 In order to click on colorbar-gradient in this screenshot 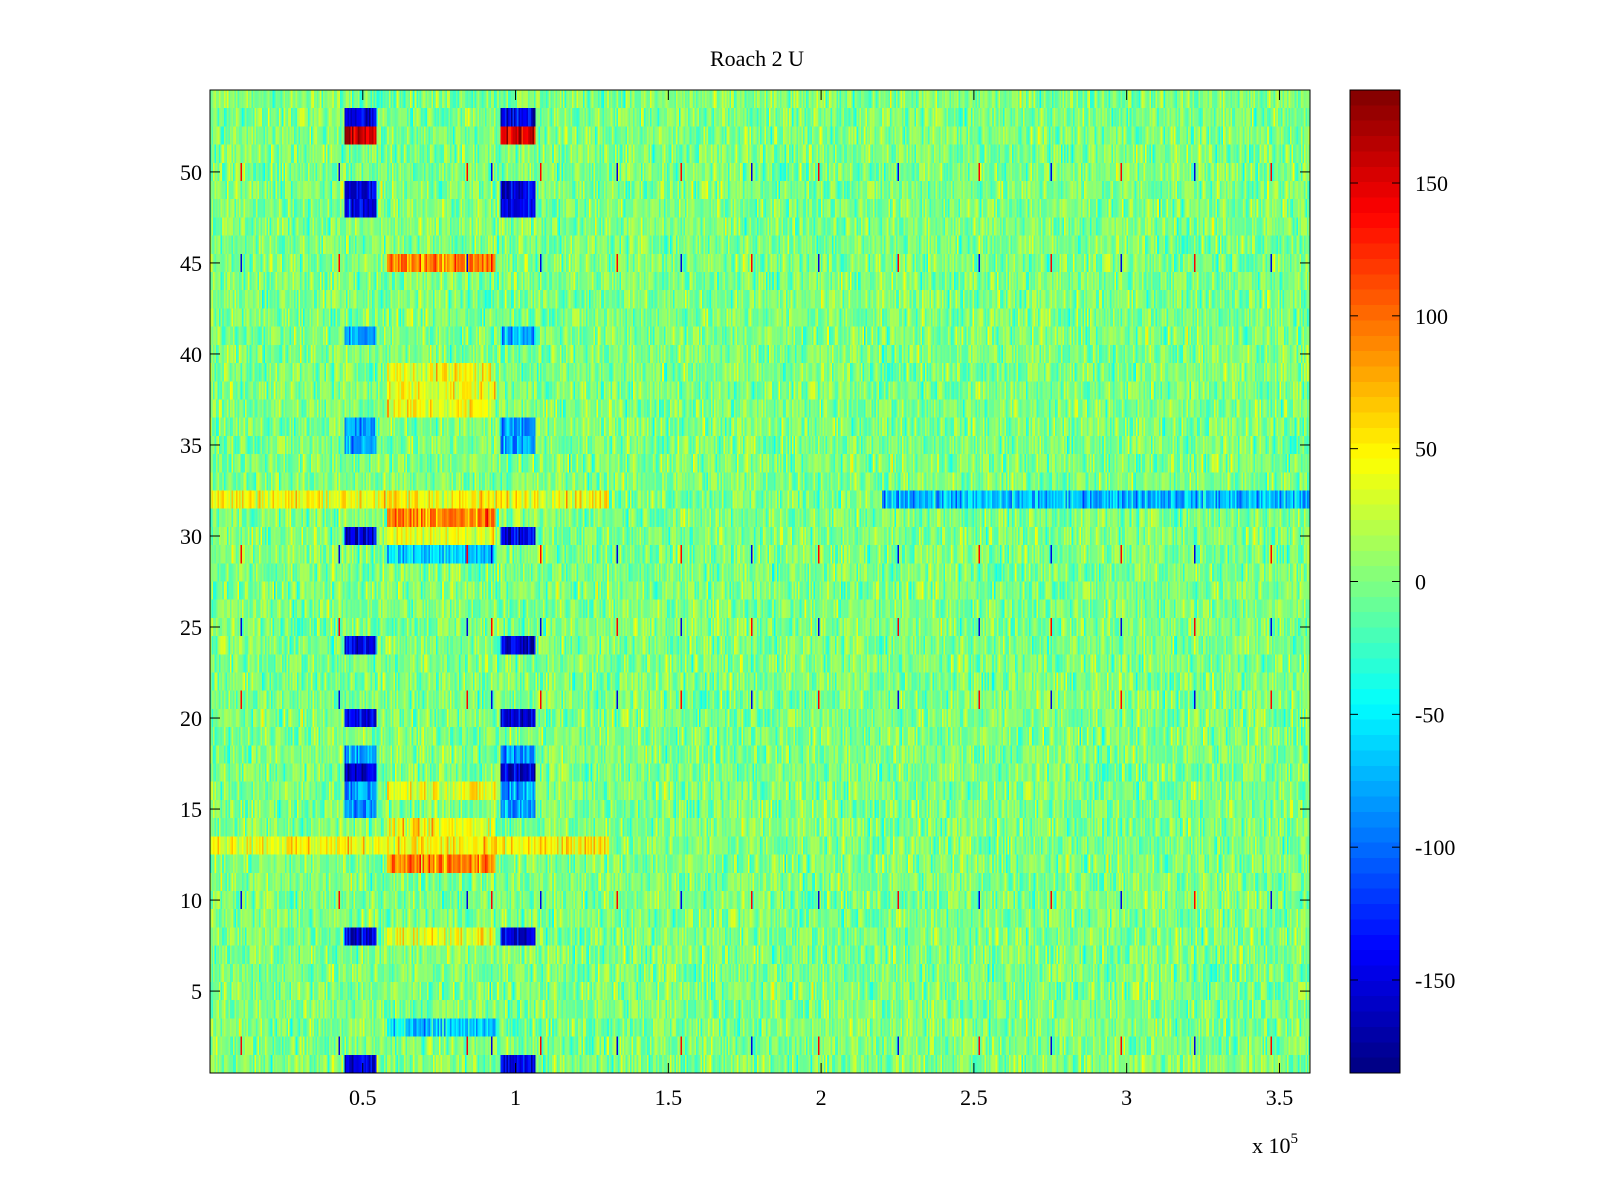, I will do `click(1375, 581)`.